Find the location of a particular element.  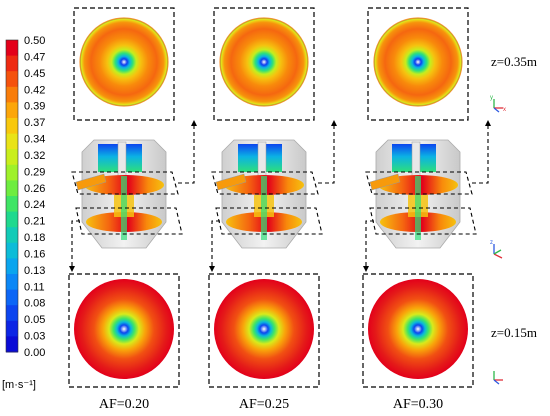

axis-y-label: y is located at coordinates (491, 98).